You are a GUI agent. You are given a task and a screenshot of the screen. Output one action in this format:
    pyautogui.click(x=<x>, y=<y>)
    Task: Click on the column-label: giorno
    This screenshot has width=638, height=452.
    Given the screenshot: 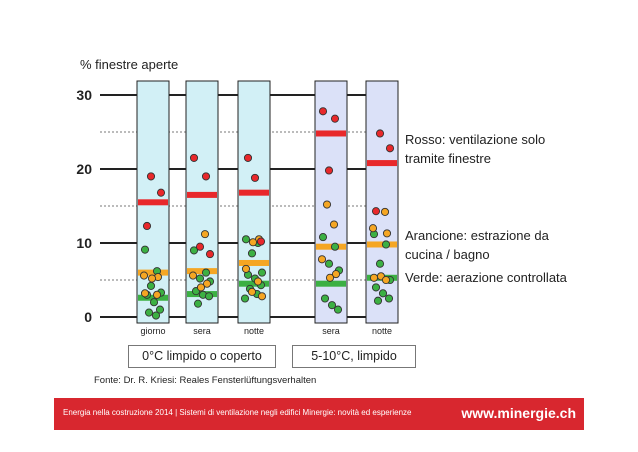 What is the action you would take?
    pyautogui.click(x=152, y=331)
    